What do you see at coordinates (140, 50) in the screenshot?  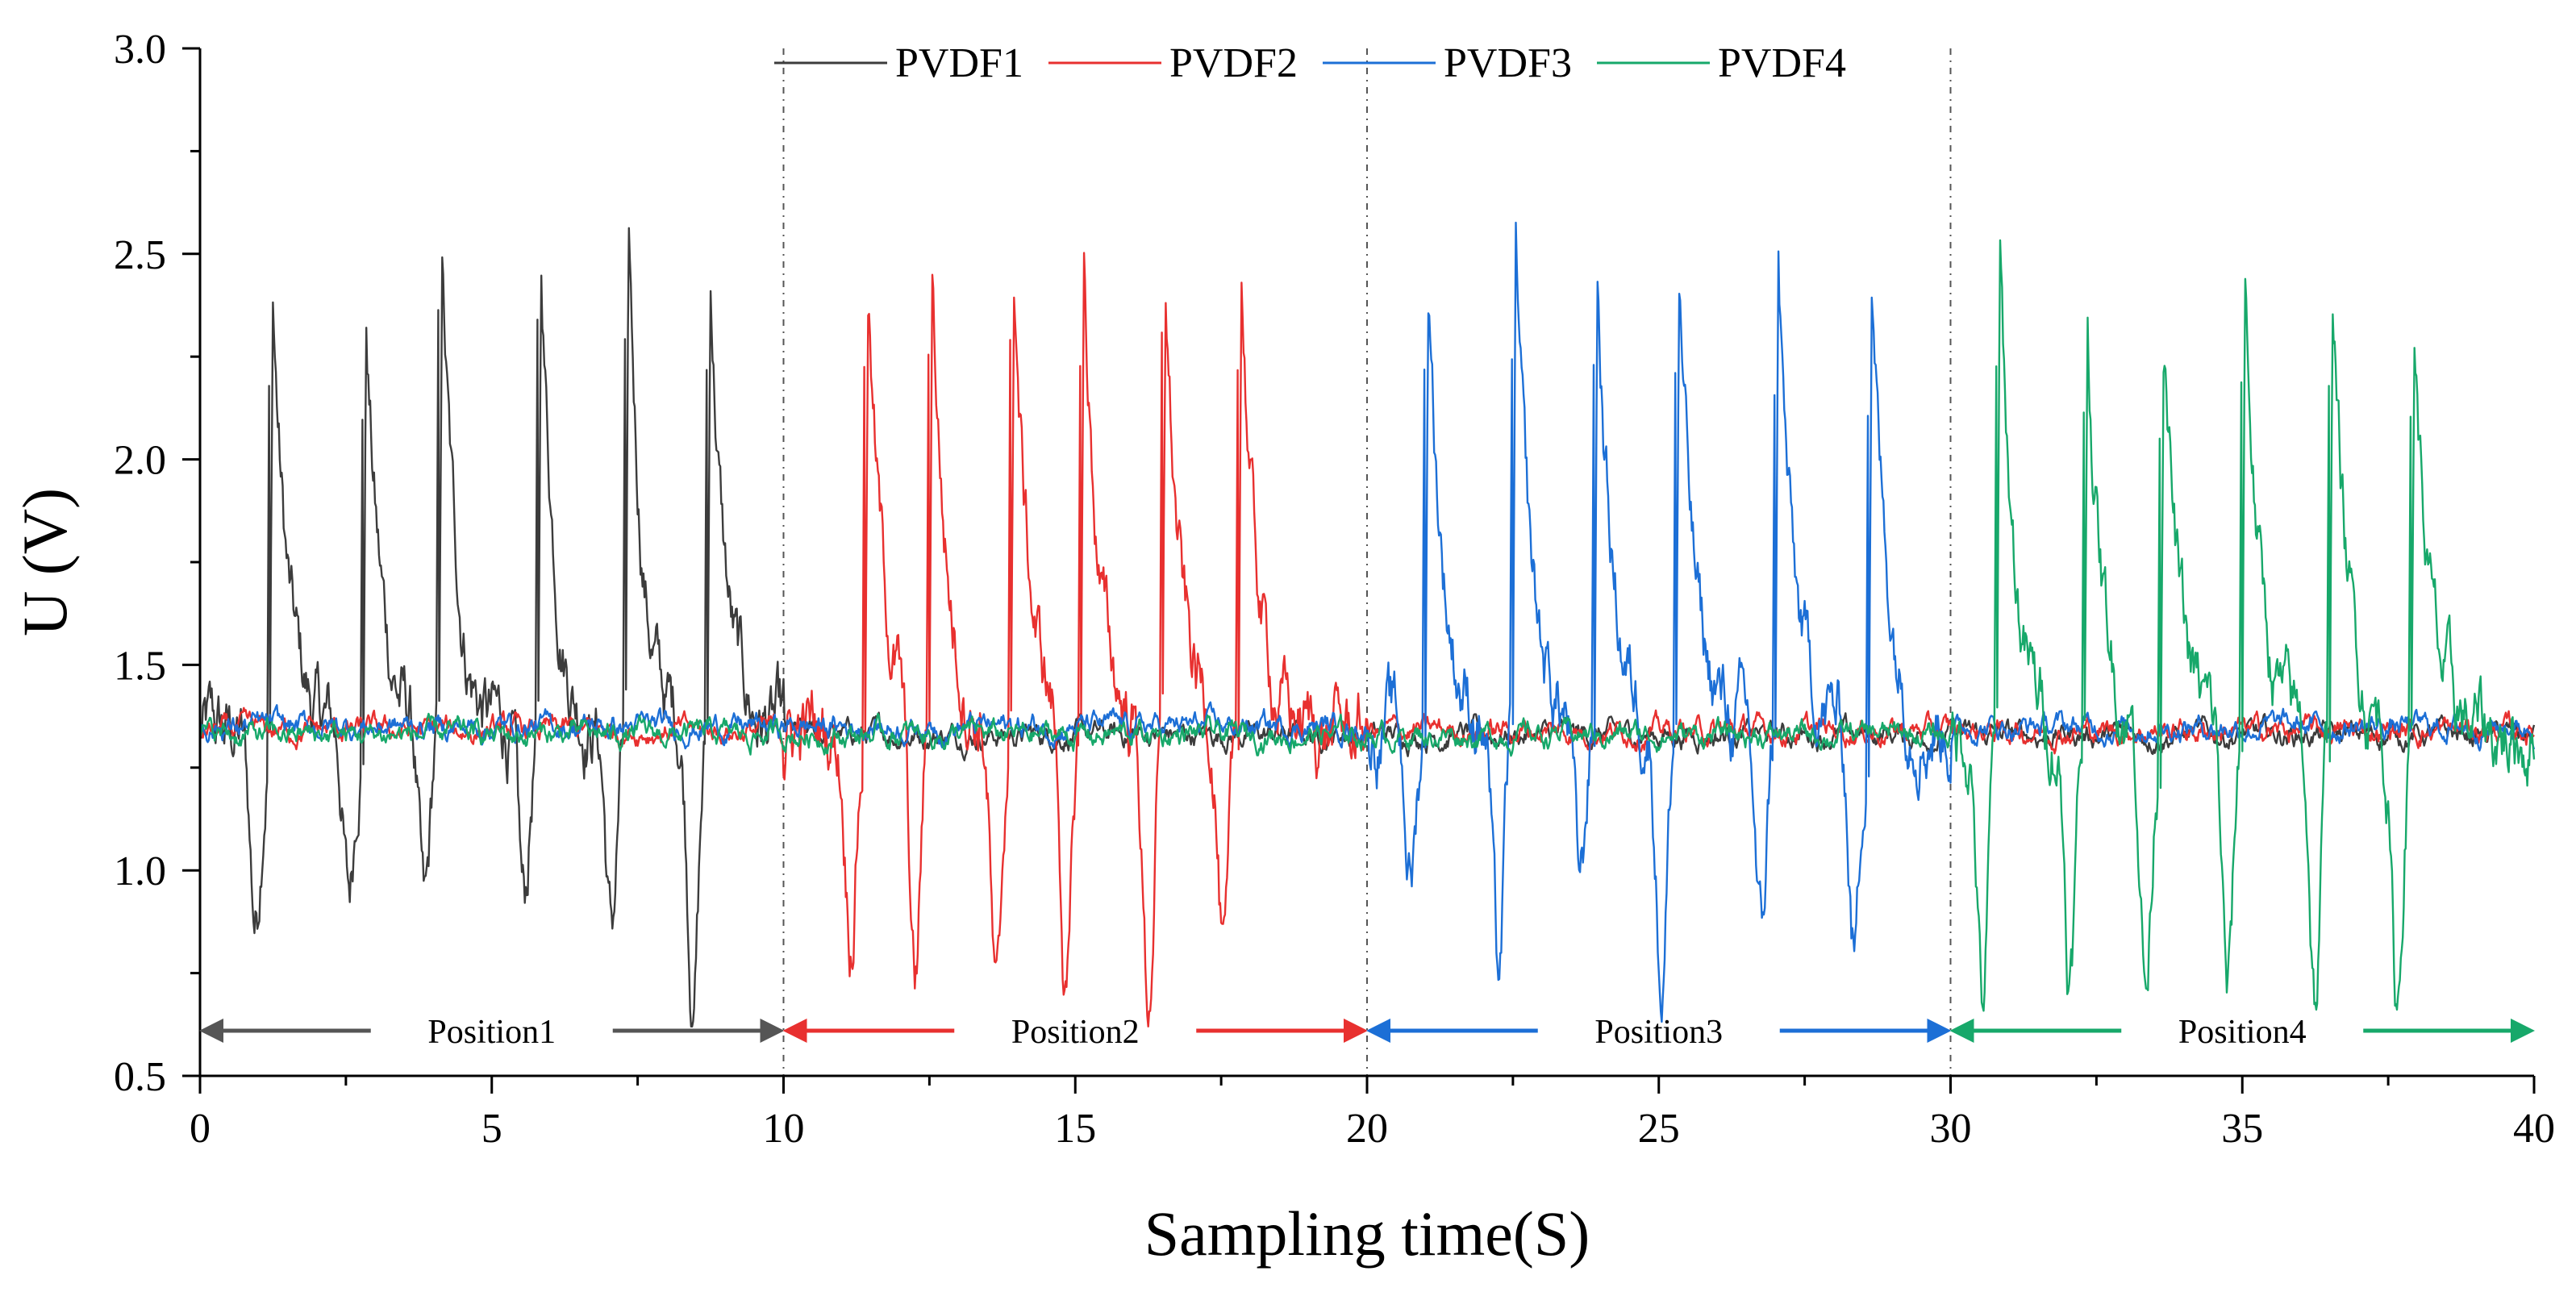 I see `y-tick-label: 3.0` at bounding box center [140, 50].